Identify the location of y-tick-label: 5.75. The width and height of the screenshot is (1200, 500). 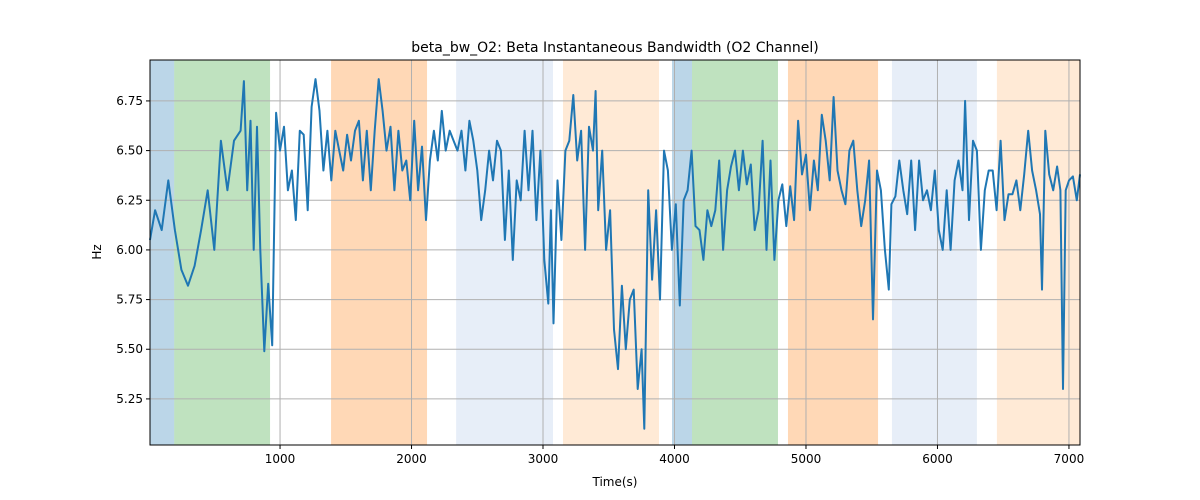
(129, 300).